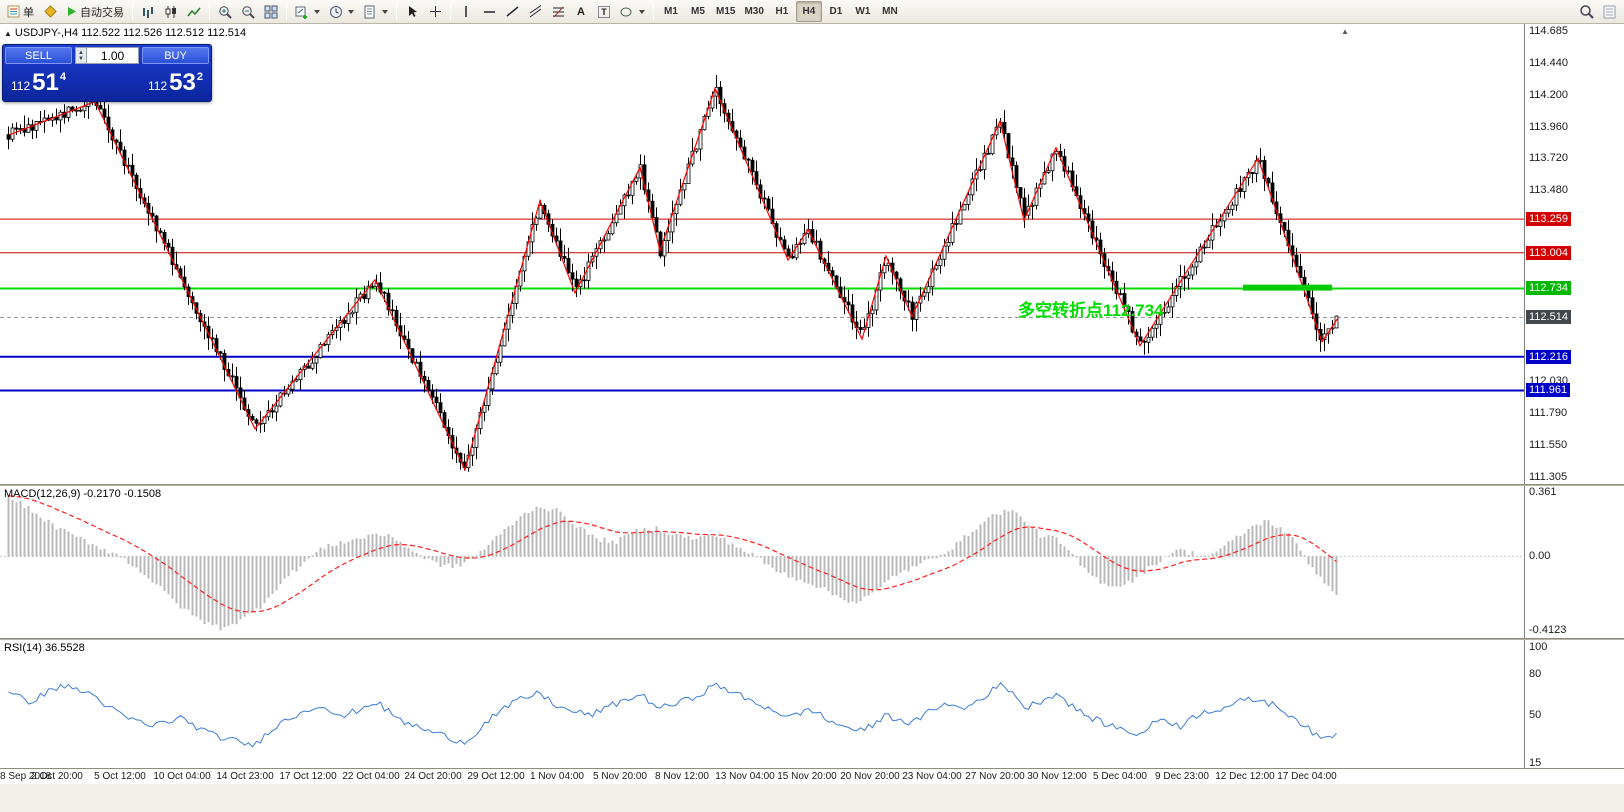 The image size is (1624, 812). I want to click on search-button, so click(1586, 11).